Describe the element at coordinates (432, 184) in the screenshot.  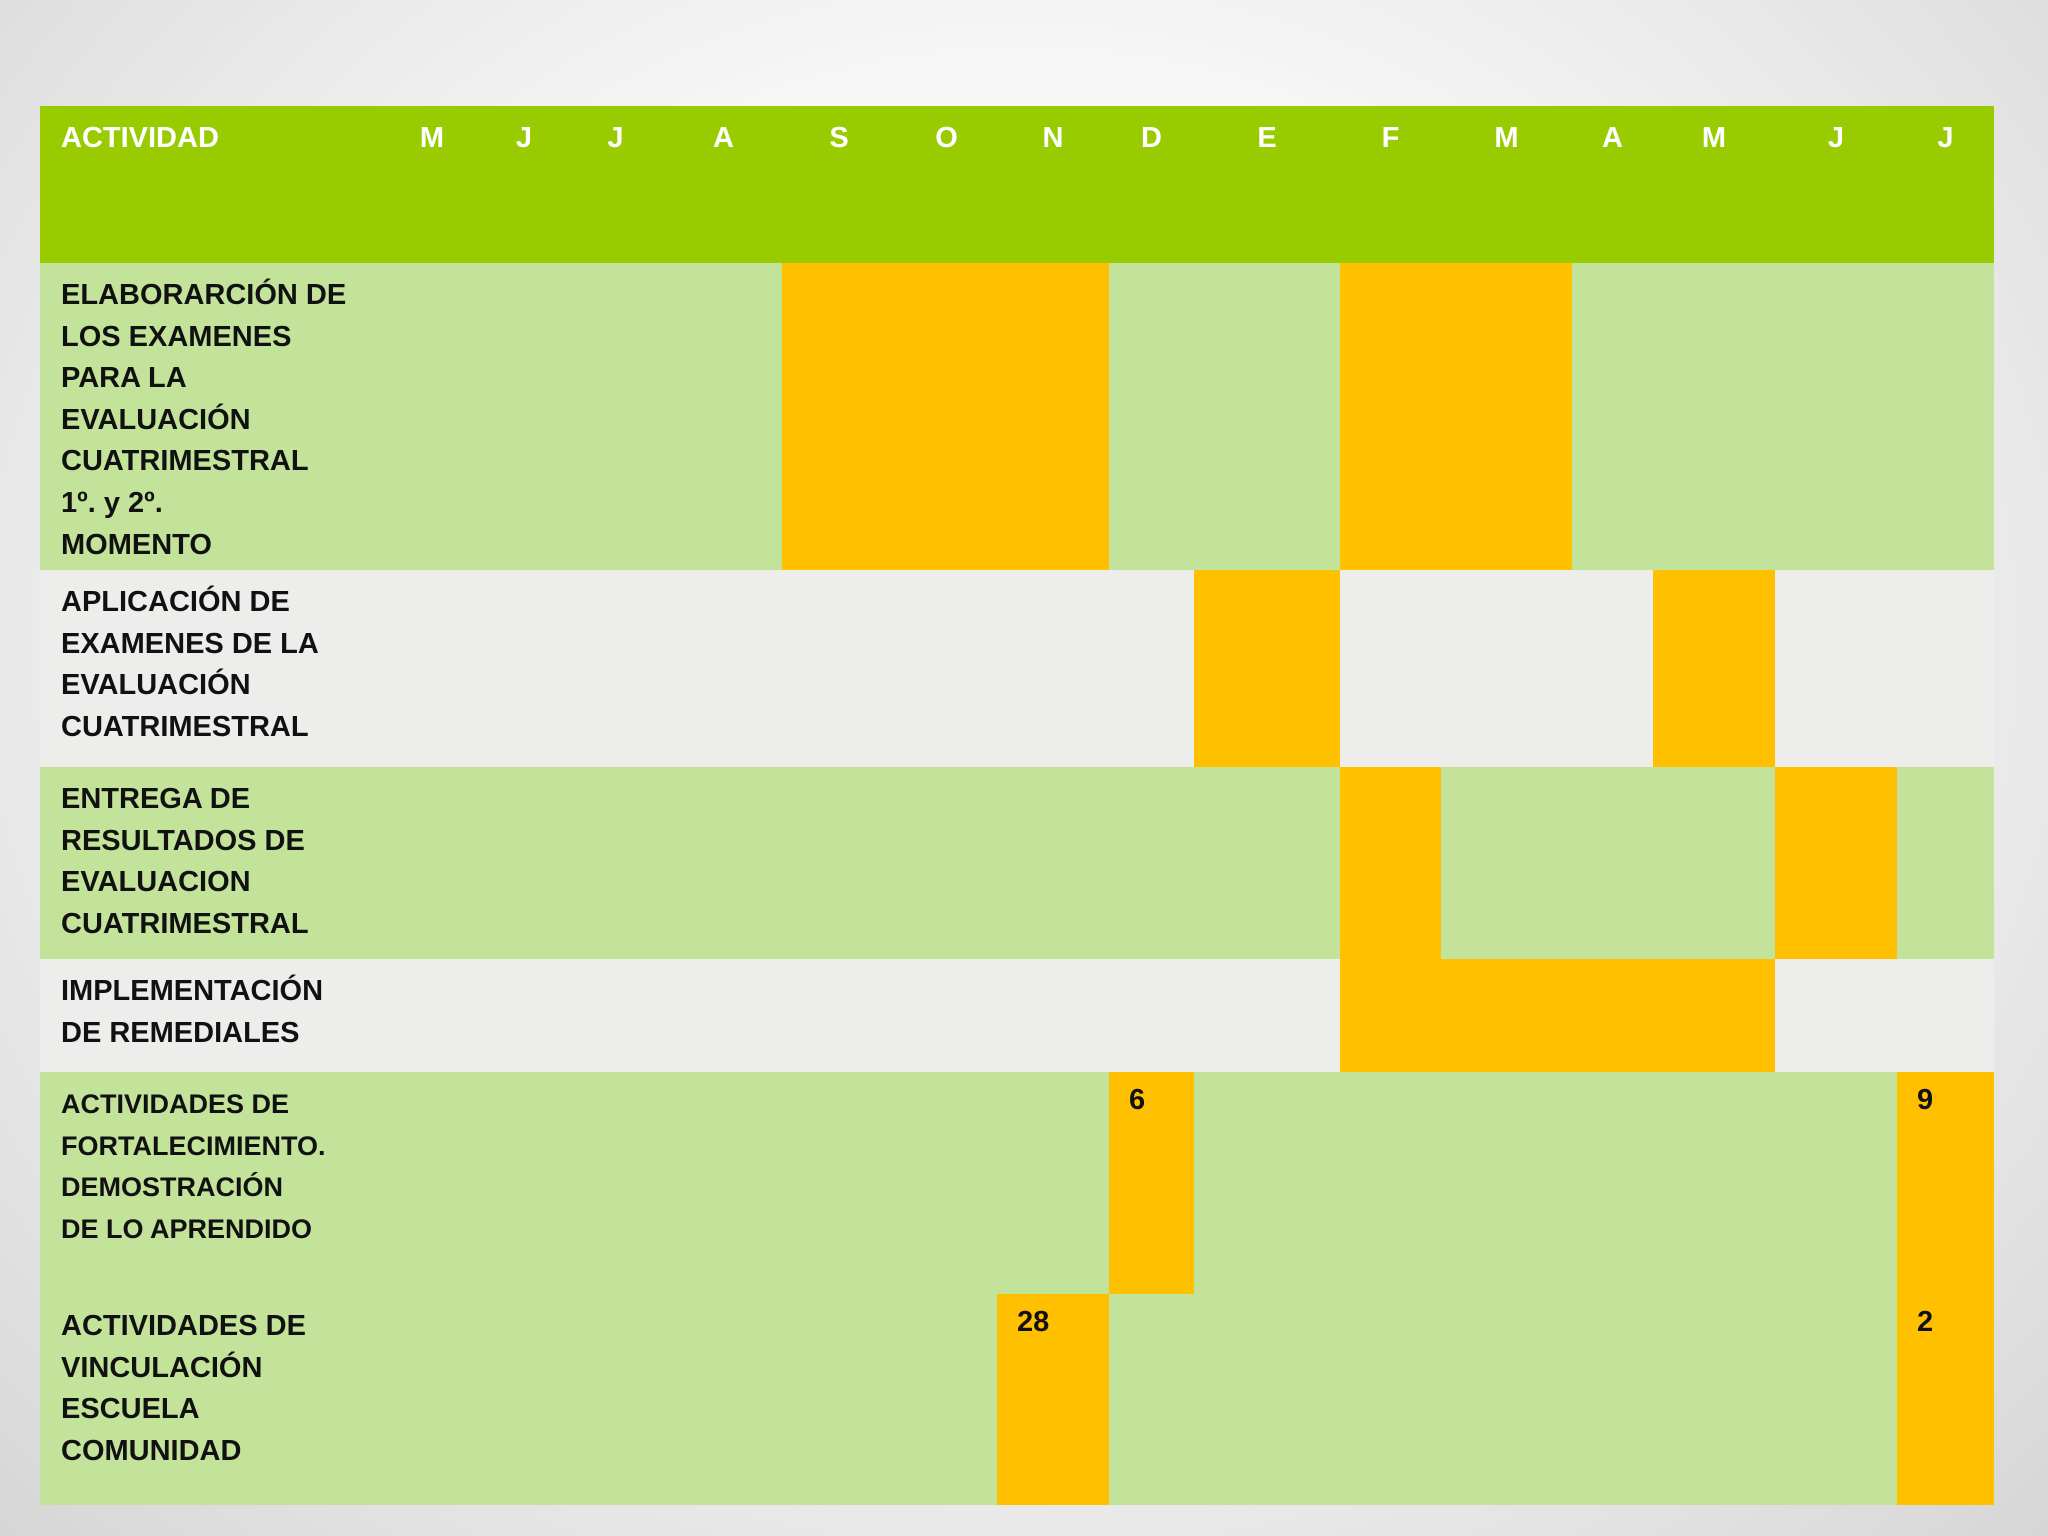
I see `month-header-may: M` at that location.